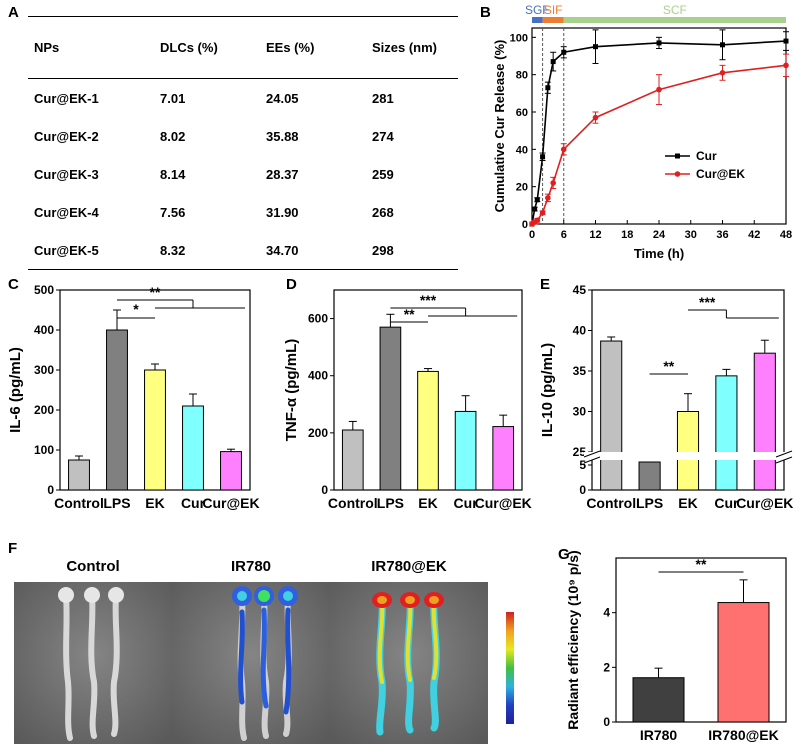  What do you see at coordinates (499, 126) in the screenshot?
I see `y-axis-label: Cumulative Cur Release (%)` at bounding box center [499, 126].